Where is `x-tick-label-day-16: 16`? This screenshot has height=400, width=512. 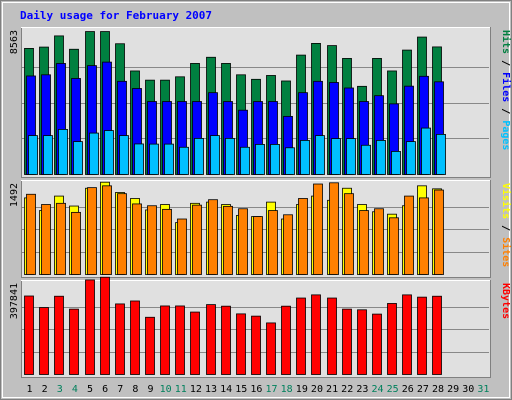 x-tick-label-day-16: 16 is located at coordinates (256, 389).